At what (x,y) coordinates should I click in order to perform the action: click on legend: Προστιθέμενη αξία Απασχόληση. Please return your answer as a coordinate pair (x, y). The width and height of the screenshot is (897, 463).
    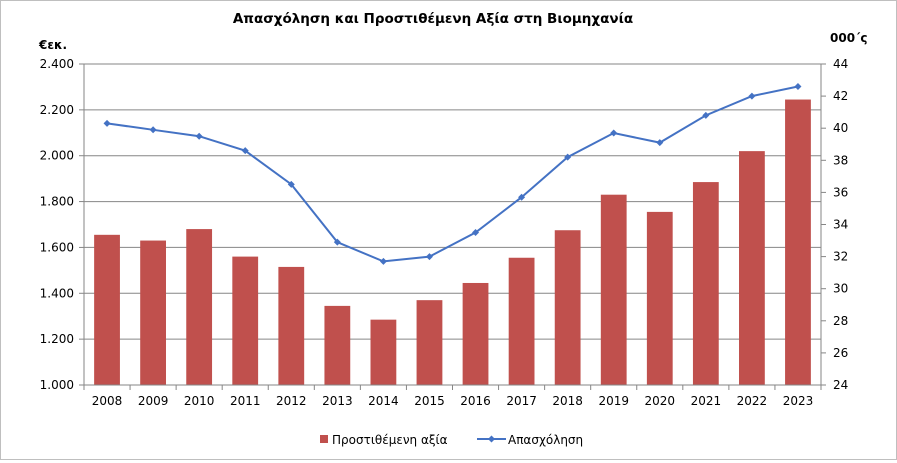
    Looking at the image, I should click on (451, 440).